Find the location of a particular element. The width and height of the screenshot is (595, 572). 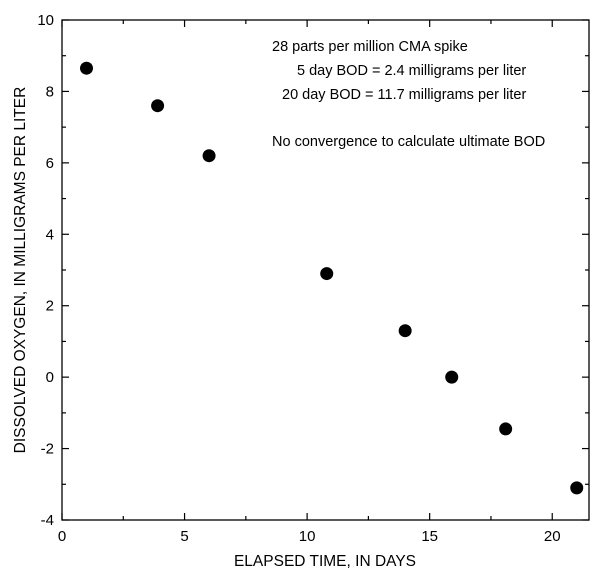

y-tick-labels: -4 -2 0 2 4 6 8 10 is located at coordinates (45, 270).